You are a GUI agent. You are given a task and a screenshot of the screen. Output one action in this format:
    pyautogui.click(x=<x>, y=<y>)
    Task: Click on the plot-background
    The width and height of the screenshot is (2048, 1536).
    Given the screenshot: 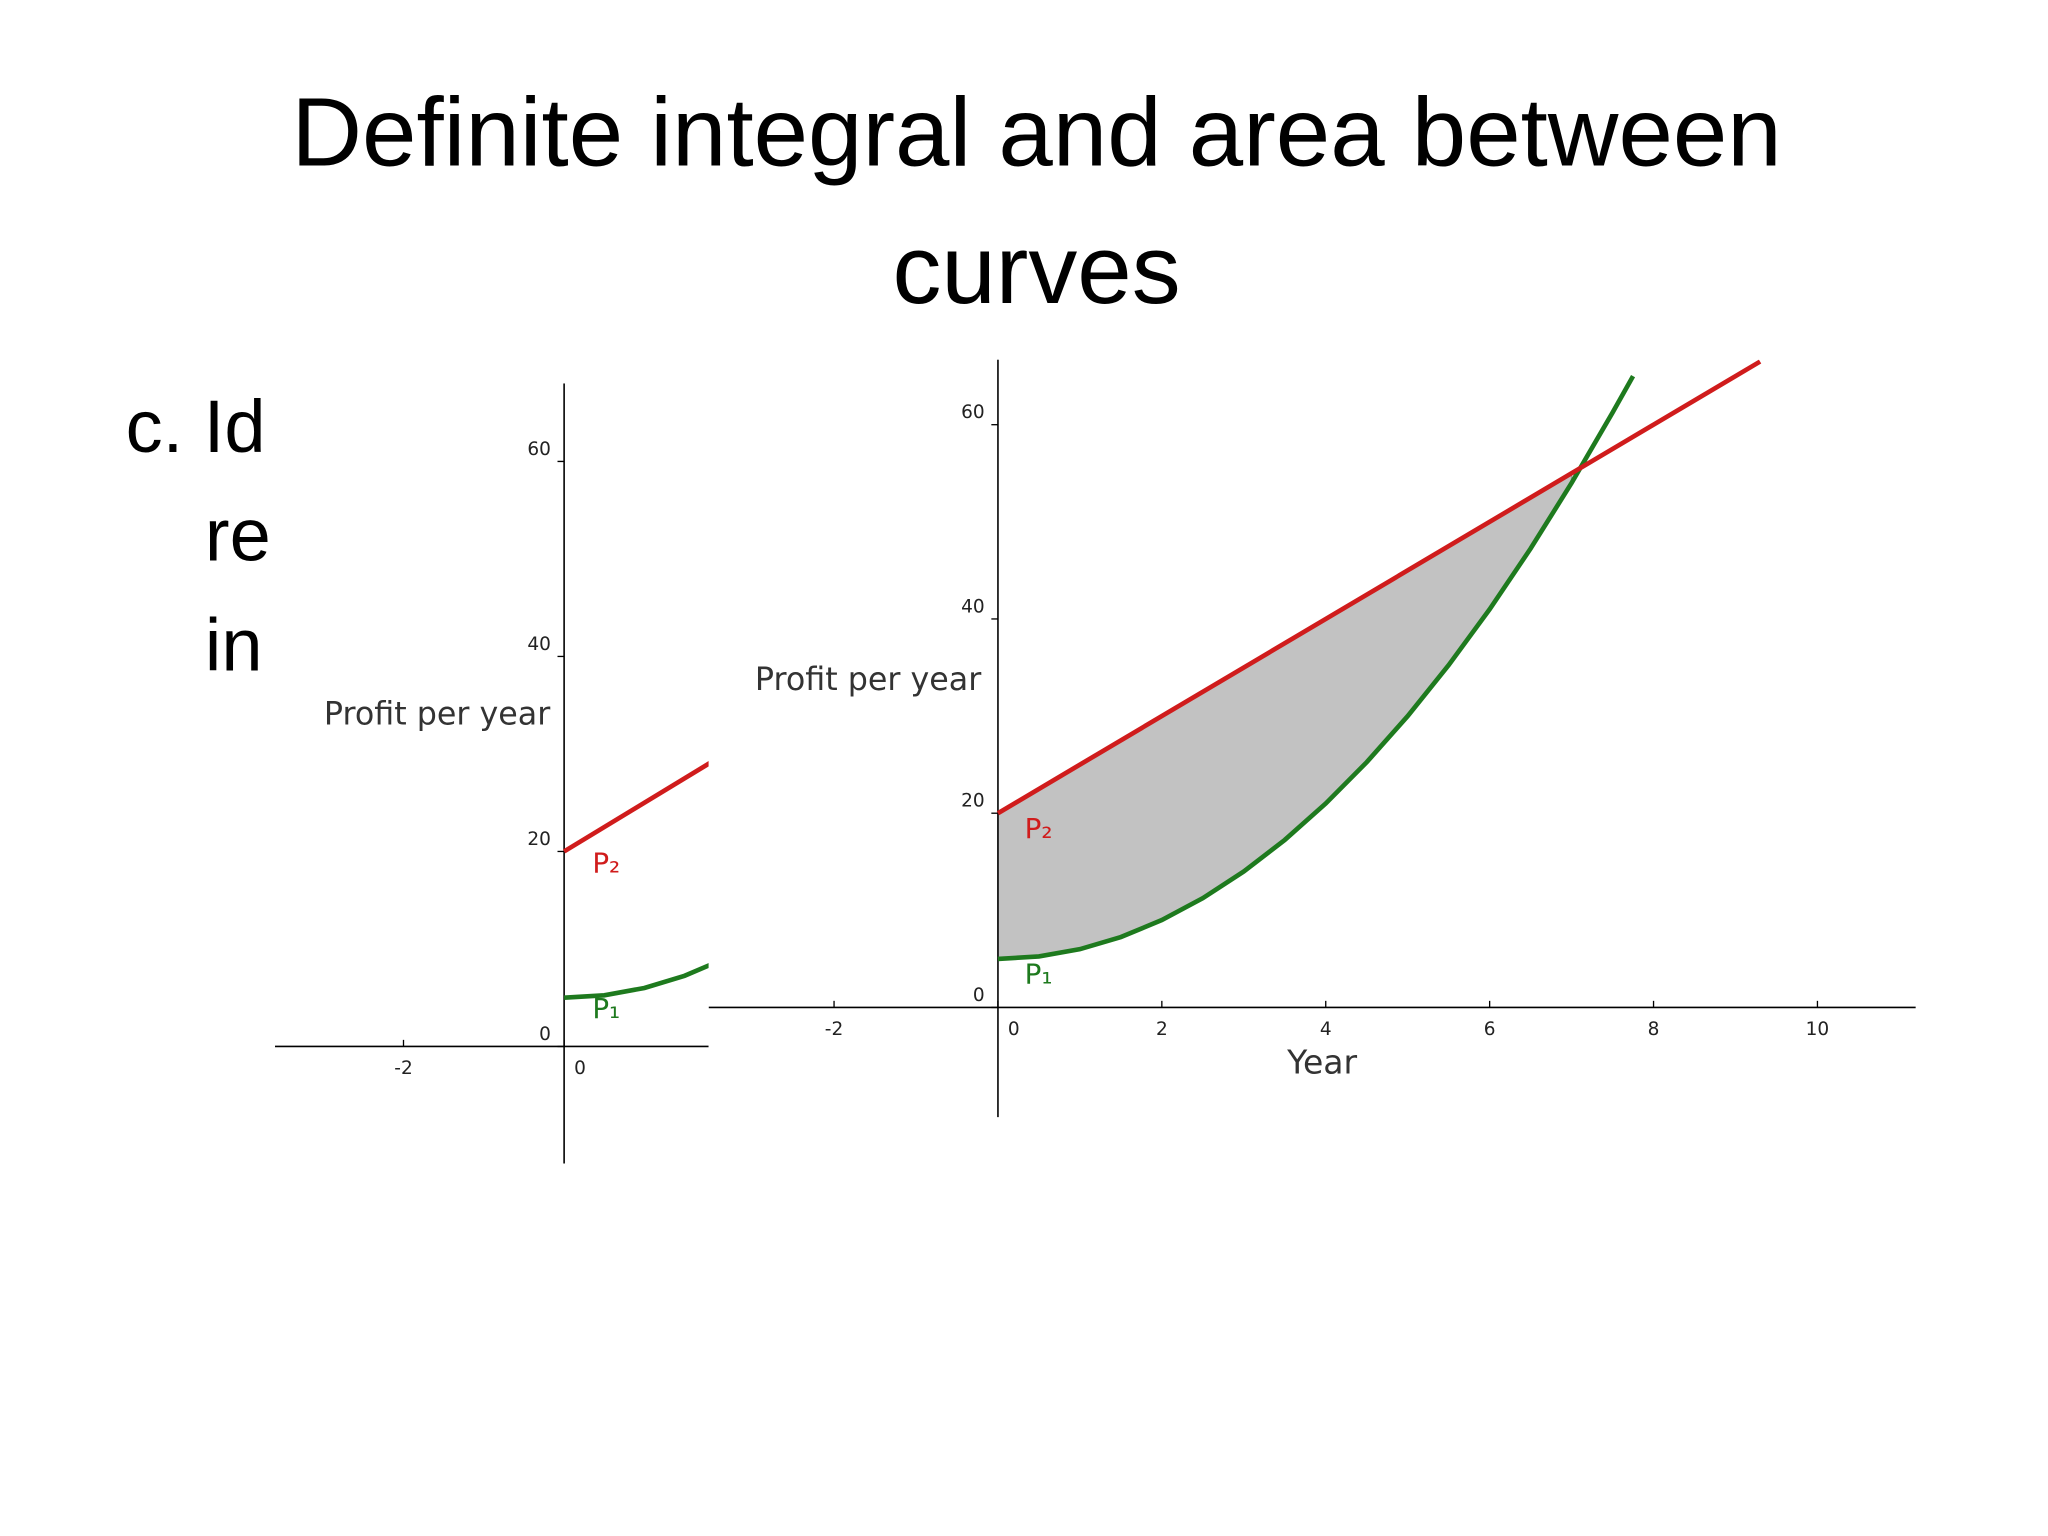 What is the action you would take?
    pyautogui.click(x=492, y=773)
    